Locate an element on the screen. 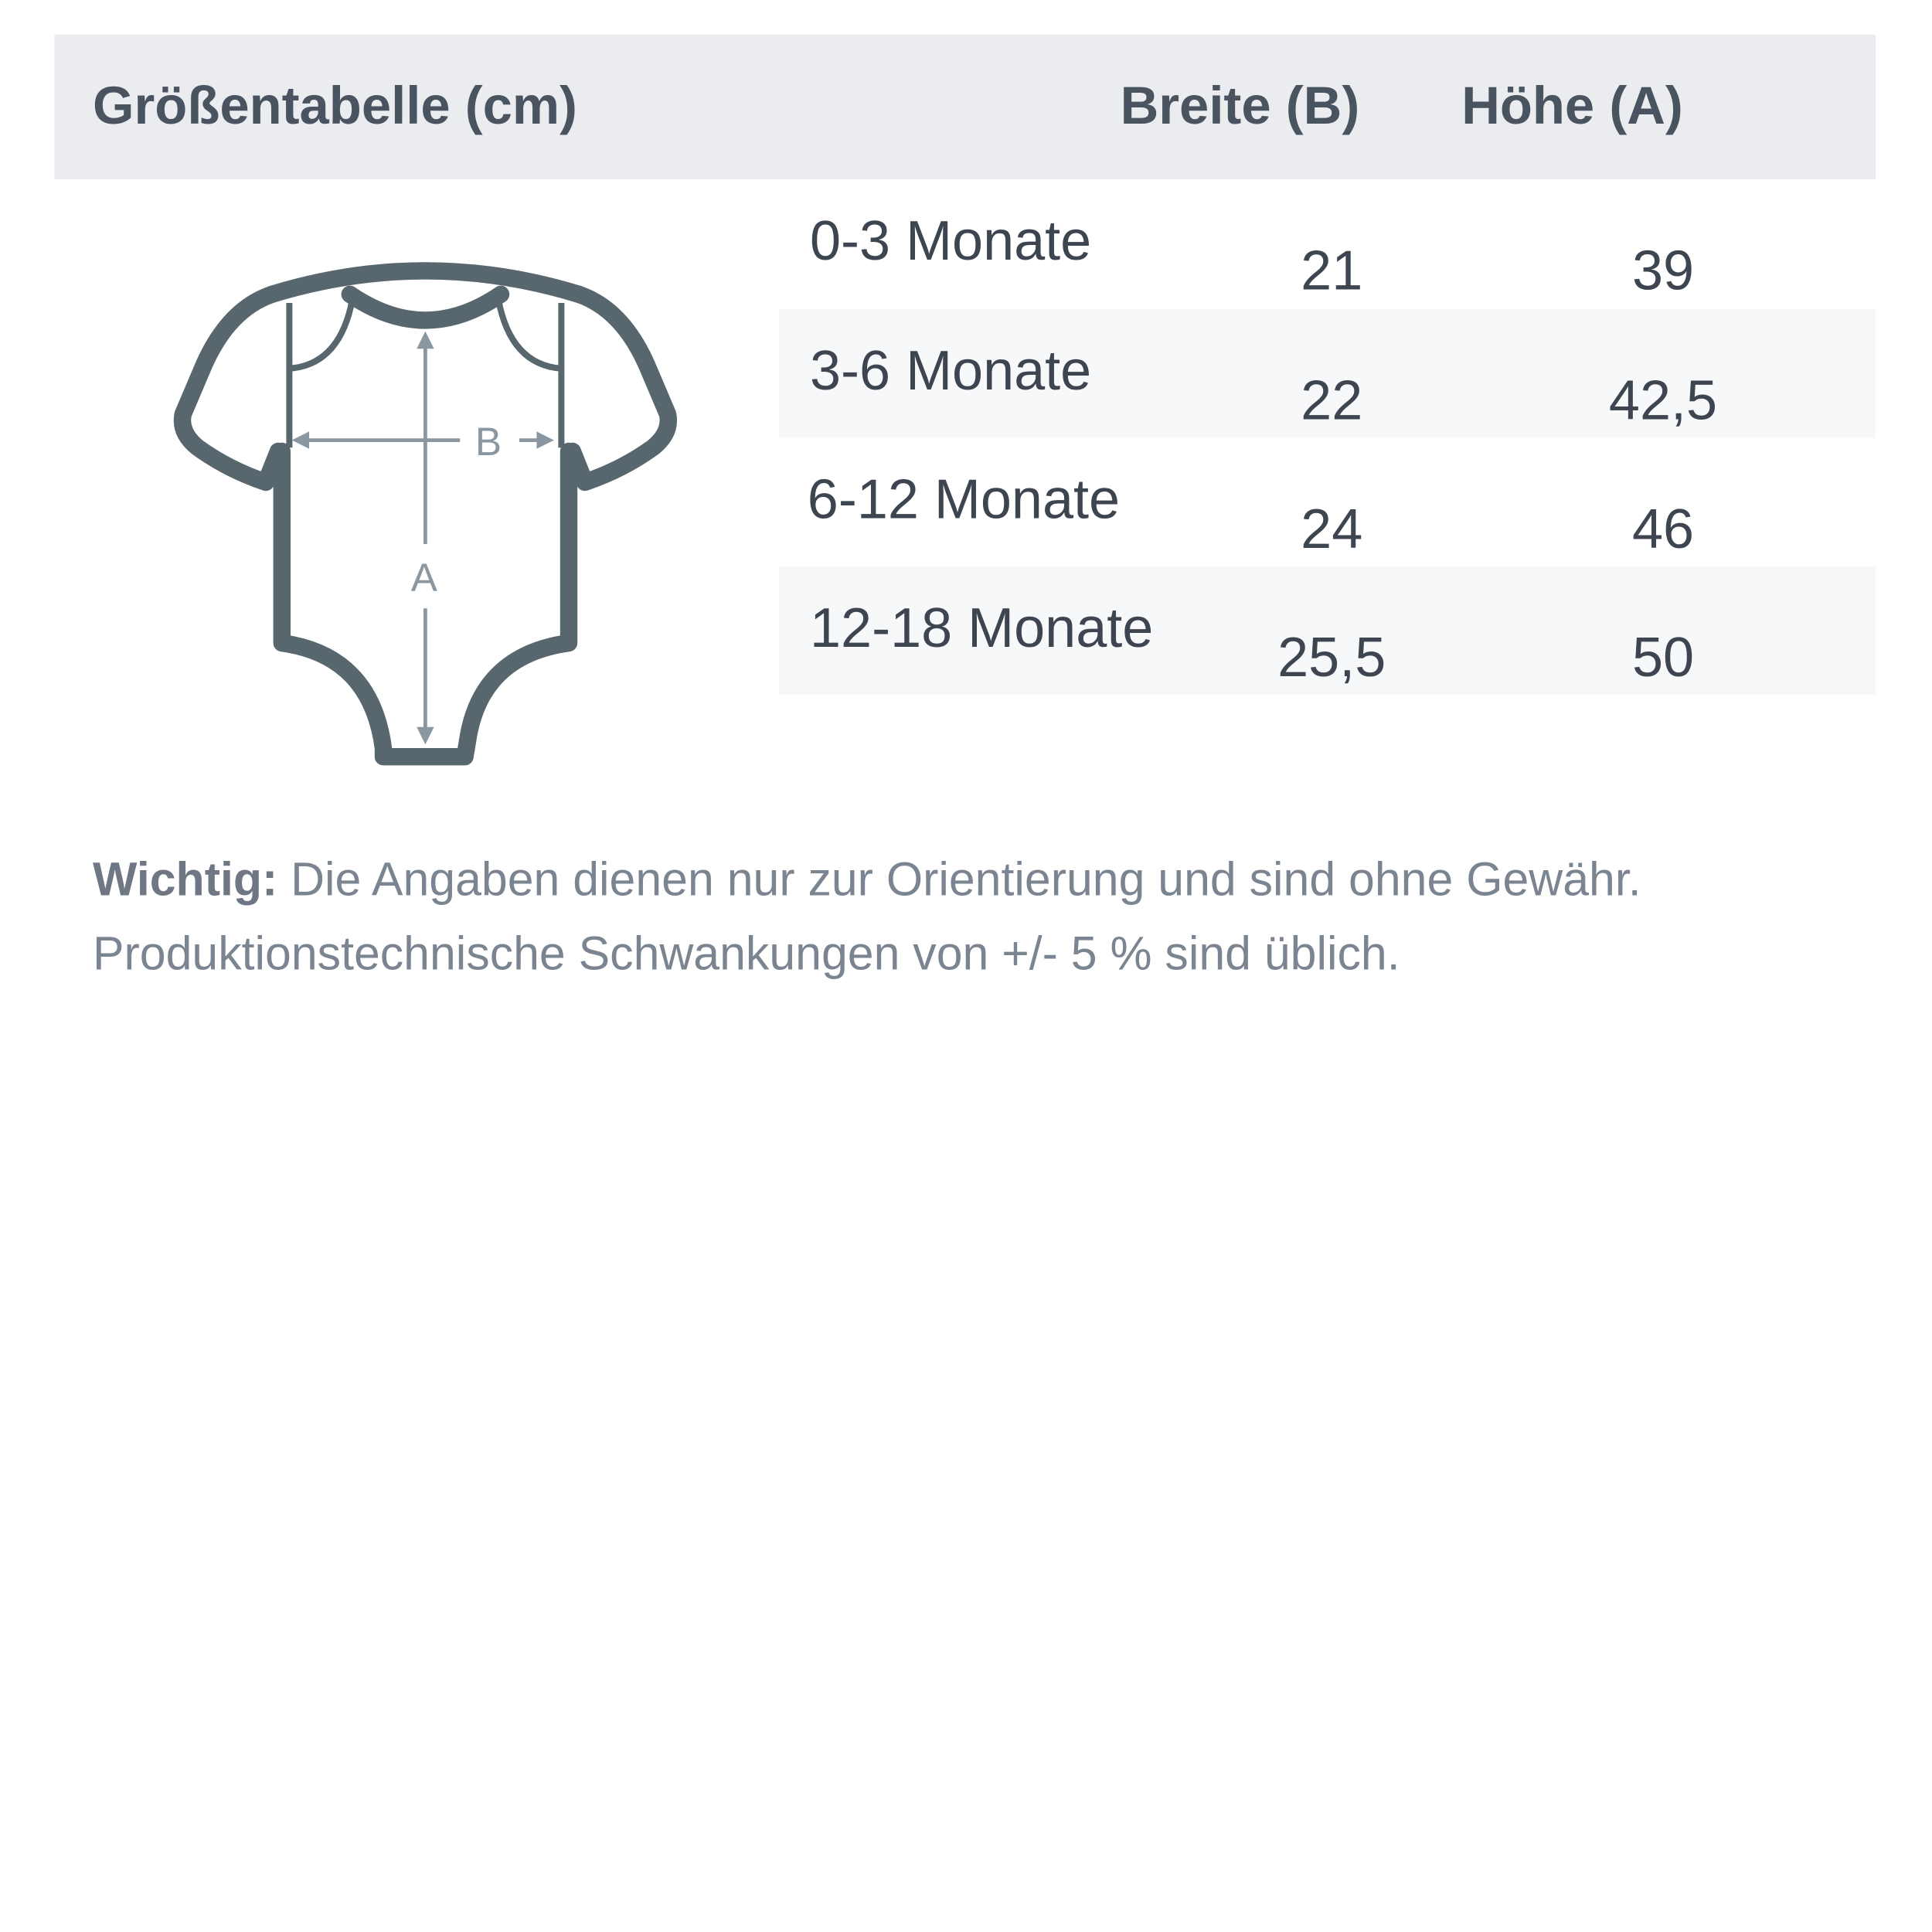  table-row: 12-18 Monate 25,5 50 is located at coordinates (1327, 631).